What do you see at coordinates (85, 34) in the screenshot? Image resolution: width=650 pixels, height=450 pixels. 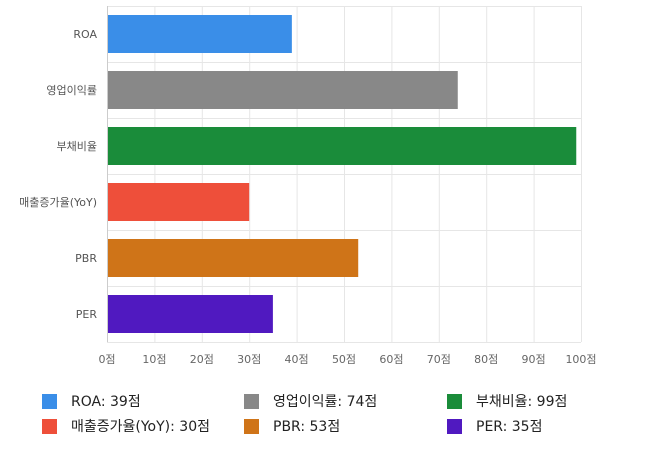 I see `y-tick-label: ROA` at bounding box center [85, 34].